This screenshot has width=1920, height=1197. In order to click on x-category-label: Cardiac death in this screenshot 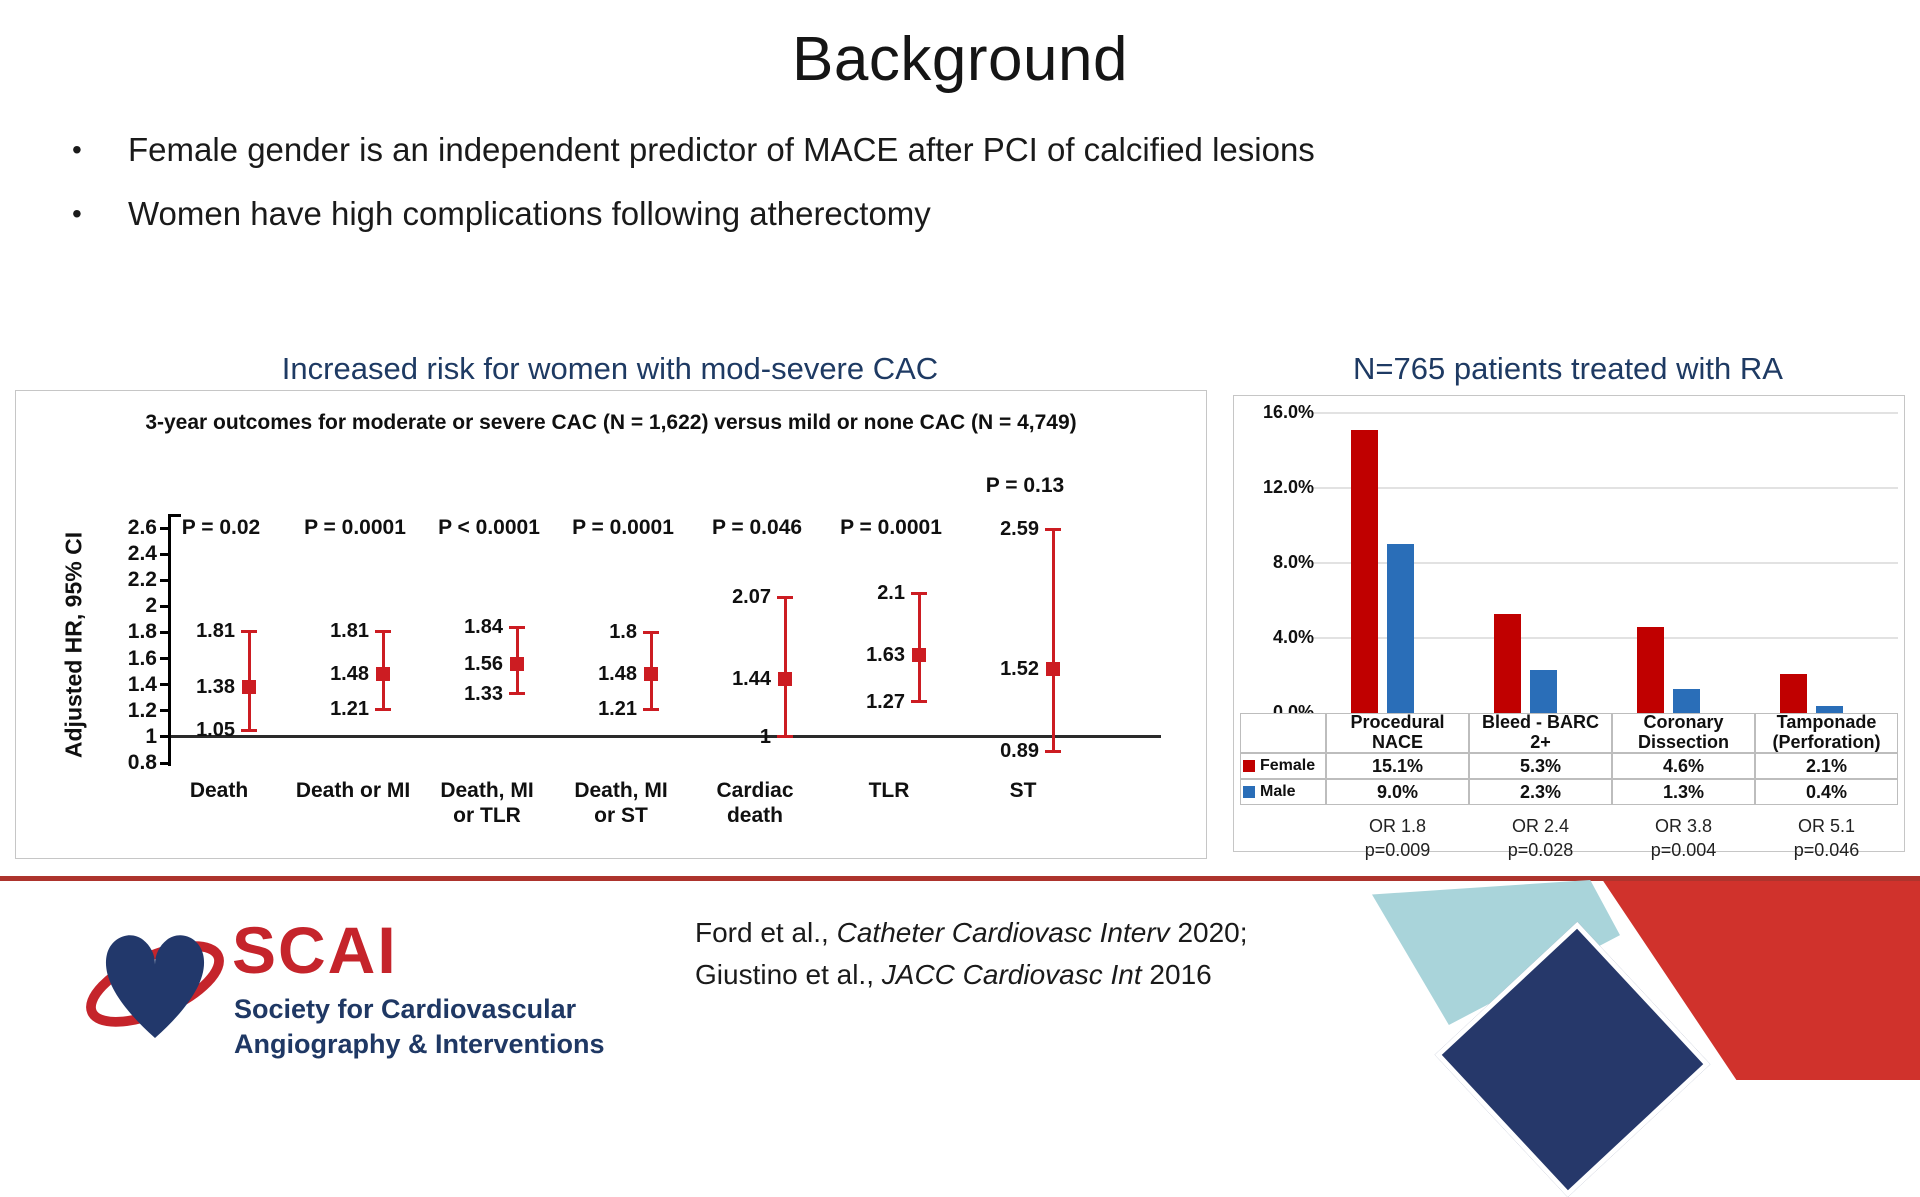, I will do `click(755, 803)`.